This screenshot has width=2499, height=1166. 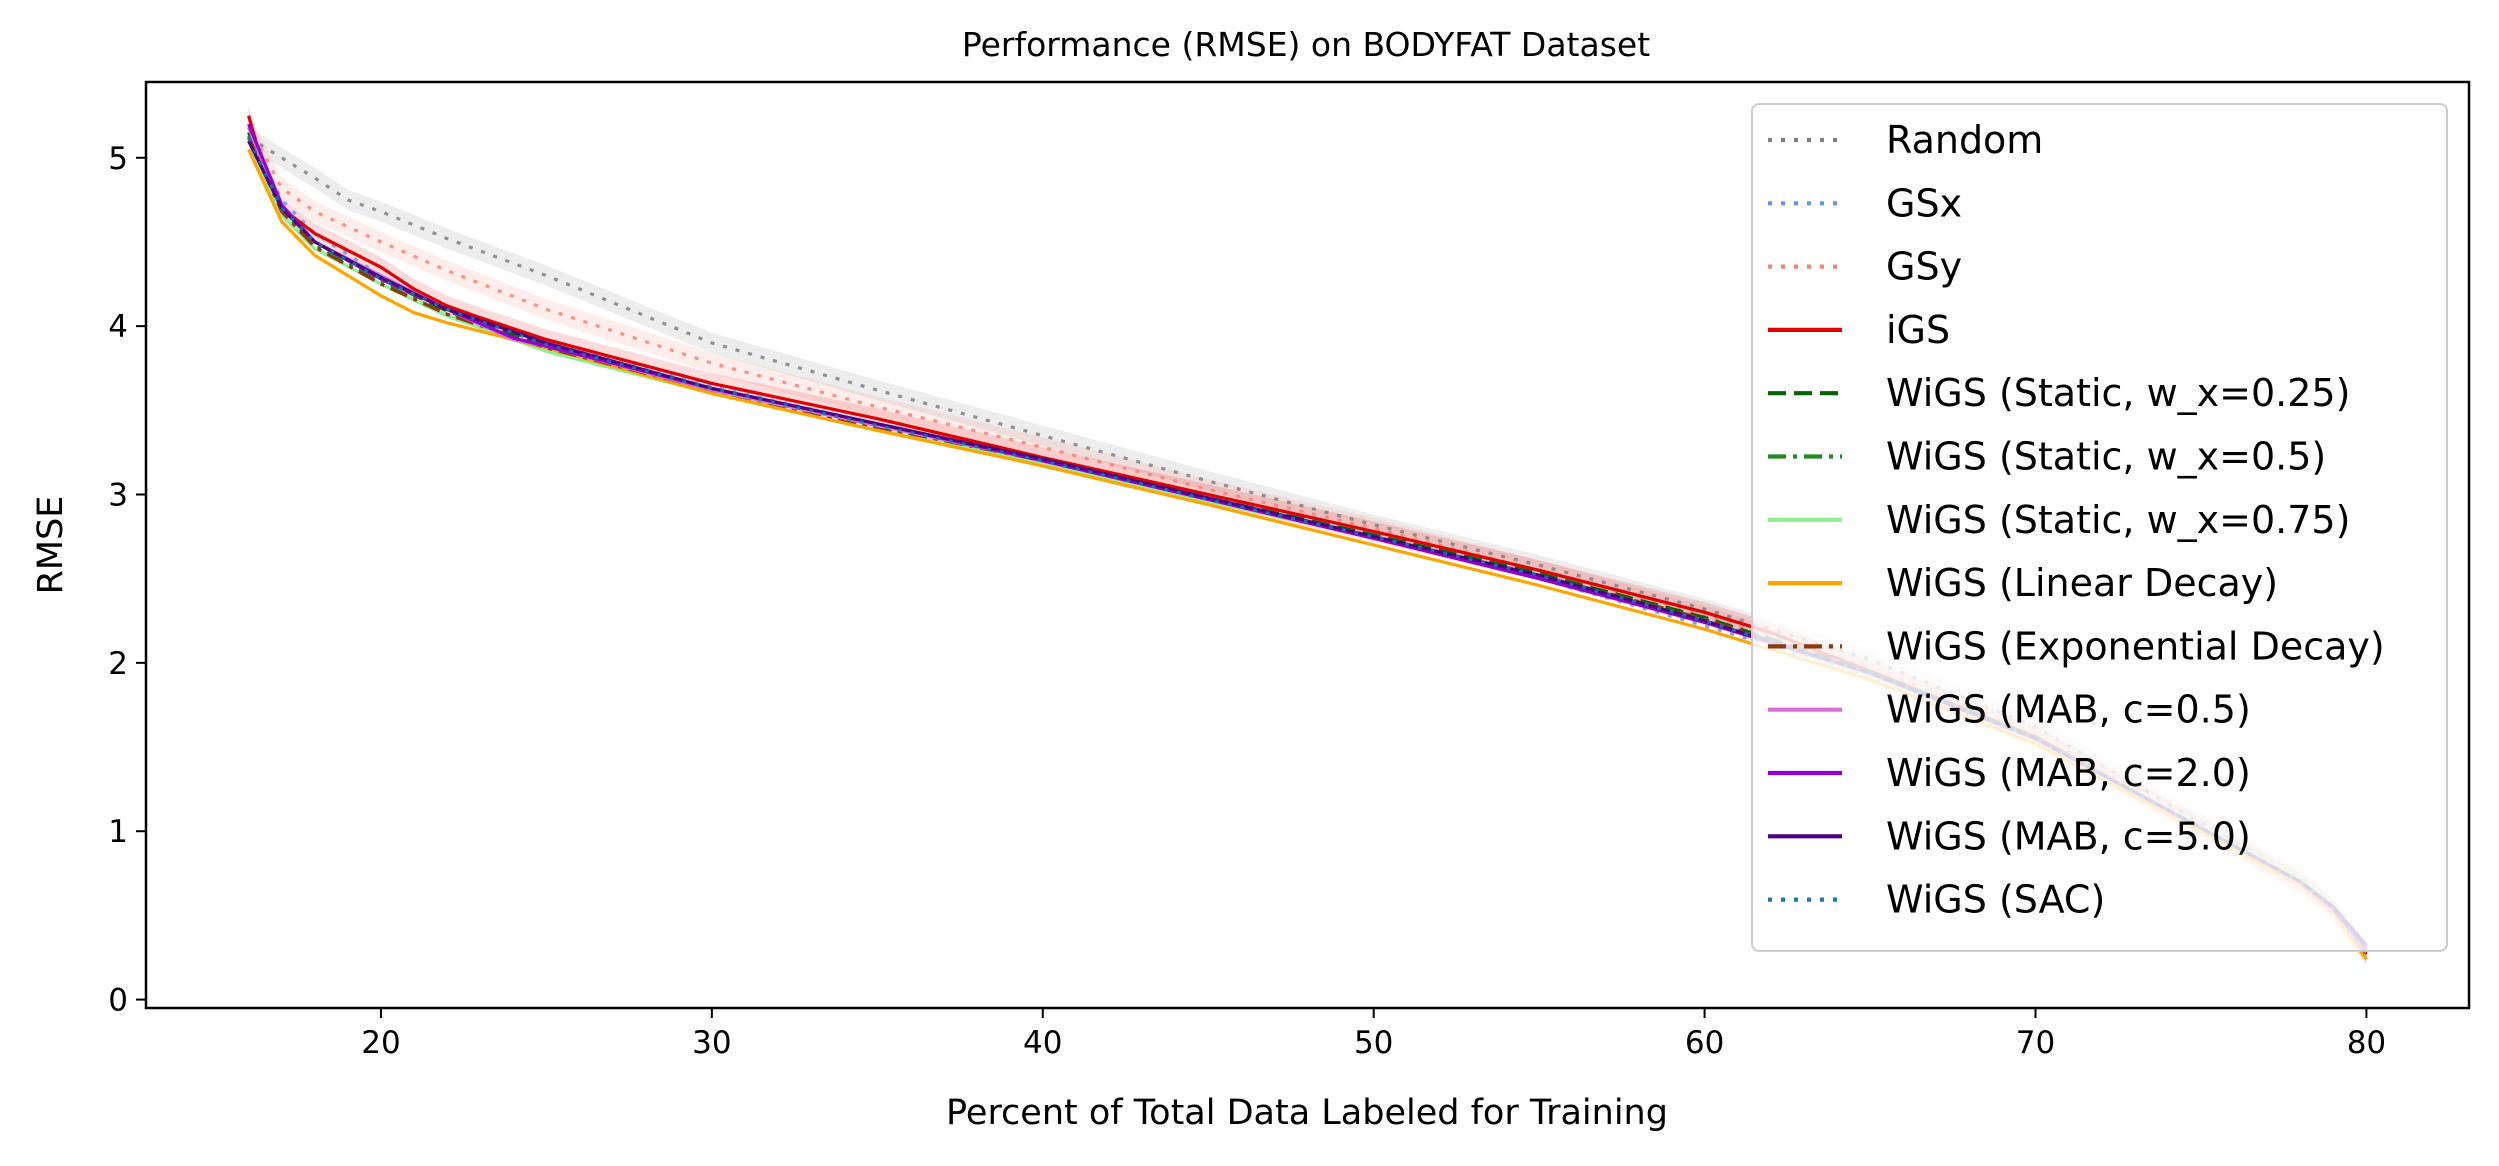 I want to click on legend-entry: WiGS (MAB, c=0.5), so click(x=2068, y=710).